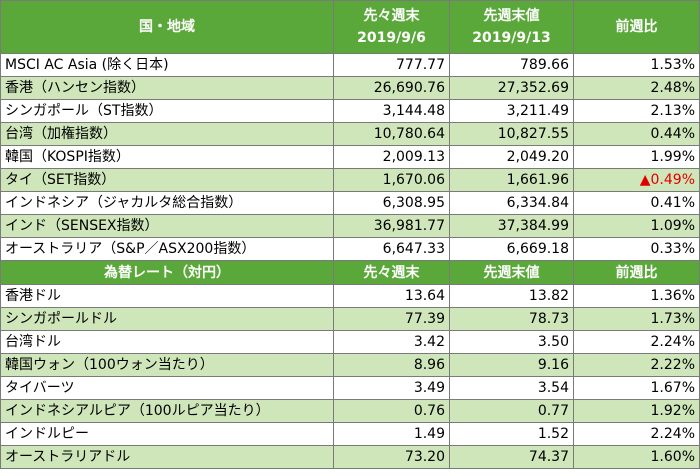  Describe the element at coordinates (68, 457) in the screenshot. I see `cell-text: オーストラリアドル` at that location.